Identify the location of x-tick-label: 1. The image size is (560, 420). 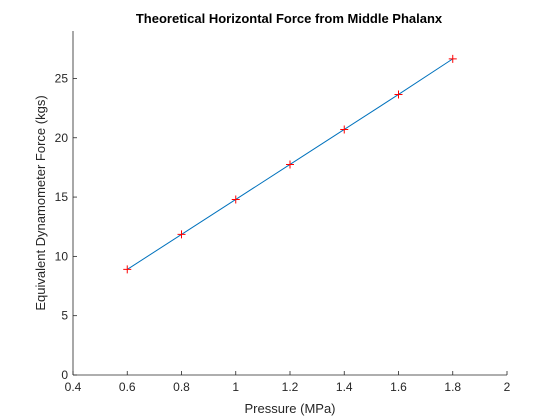
(235, 387).